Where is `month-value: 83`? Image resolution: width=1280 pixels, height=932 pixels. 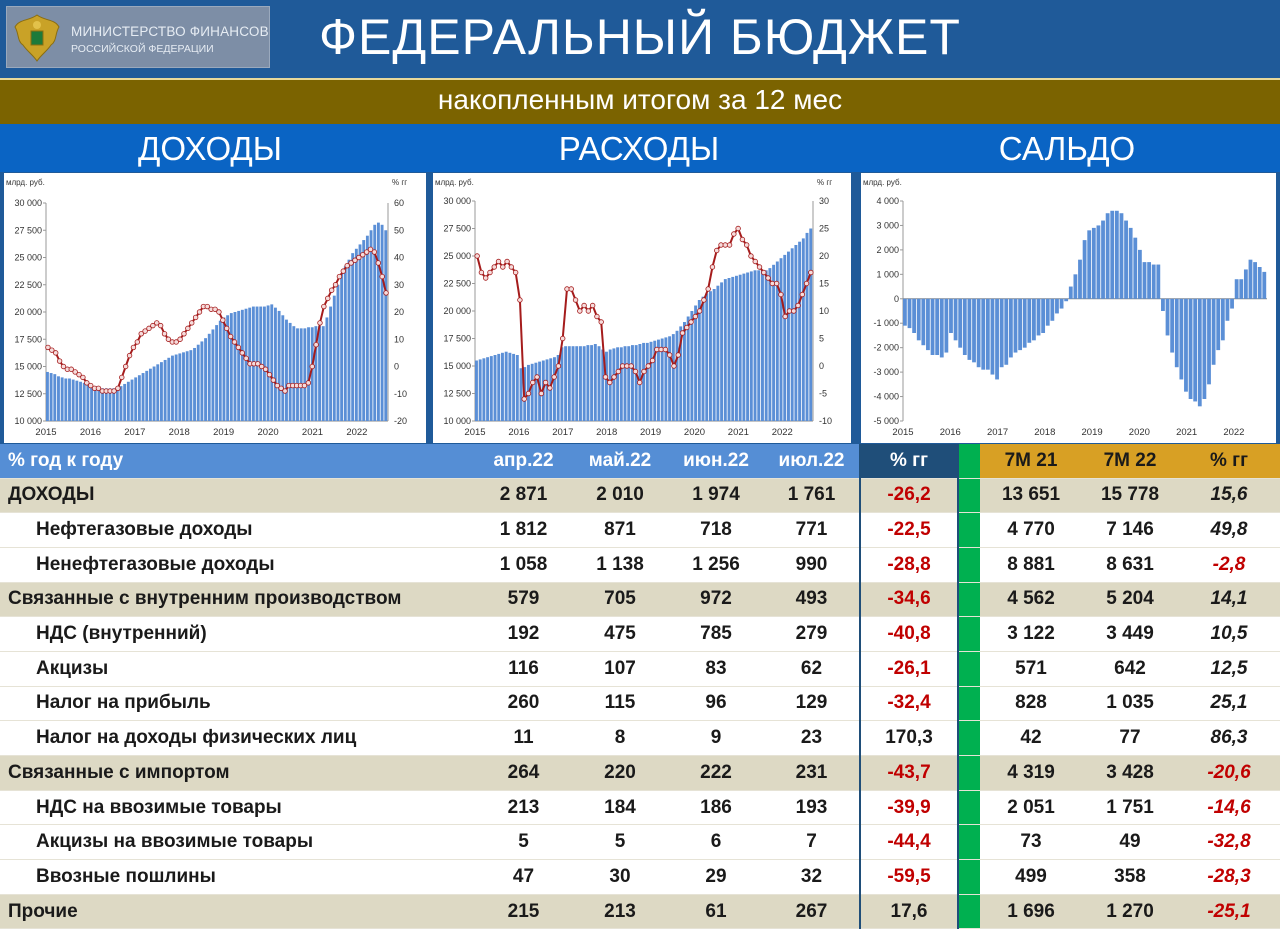
month-value: 83 is located at coordinates (716, 669).